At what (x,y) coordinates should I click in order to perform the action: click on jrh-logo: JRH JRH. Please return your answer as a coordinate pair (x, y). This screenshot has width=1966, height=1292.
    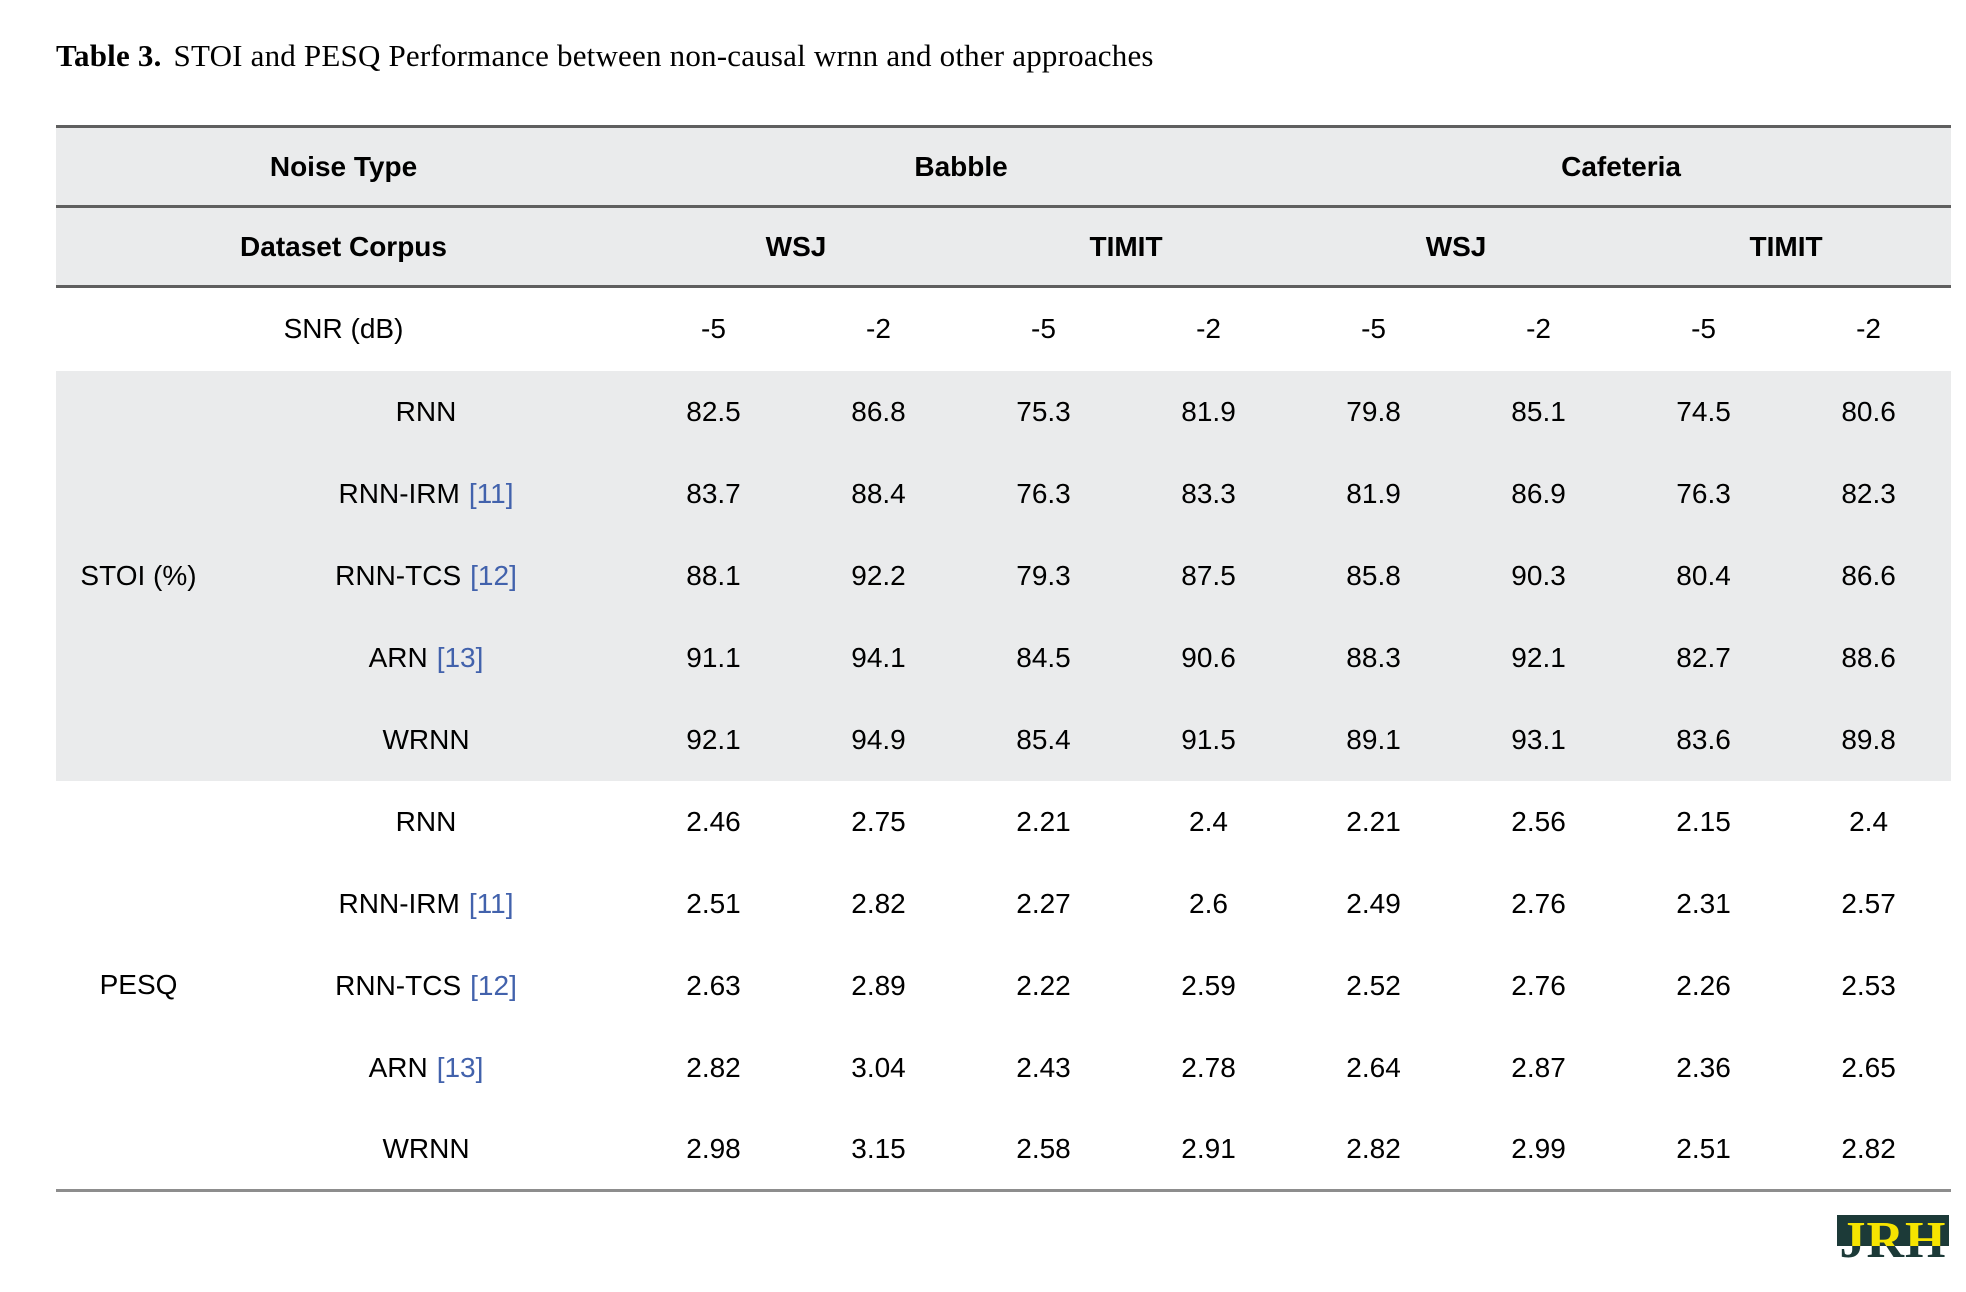
    Looking at the image, I should click on (1893, 1242).